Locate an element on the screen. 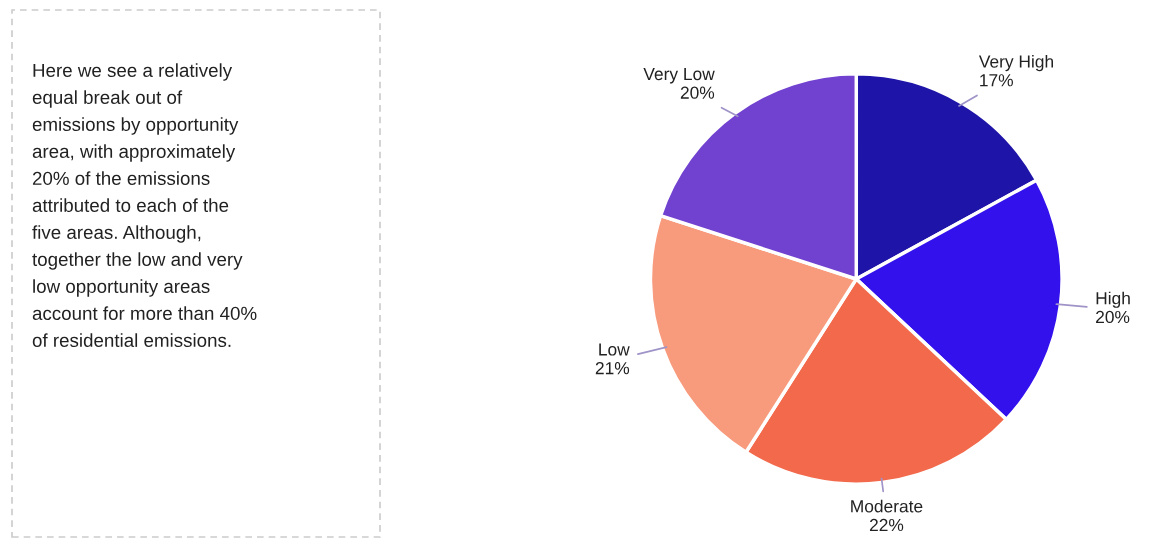 The height and width of the screenshot is (558, 1165). text: low opportunity areas is located at coordinates (121, 288).